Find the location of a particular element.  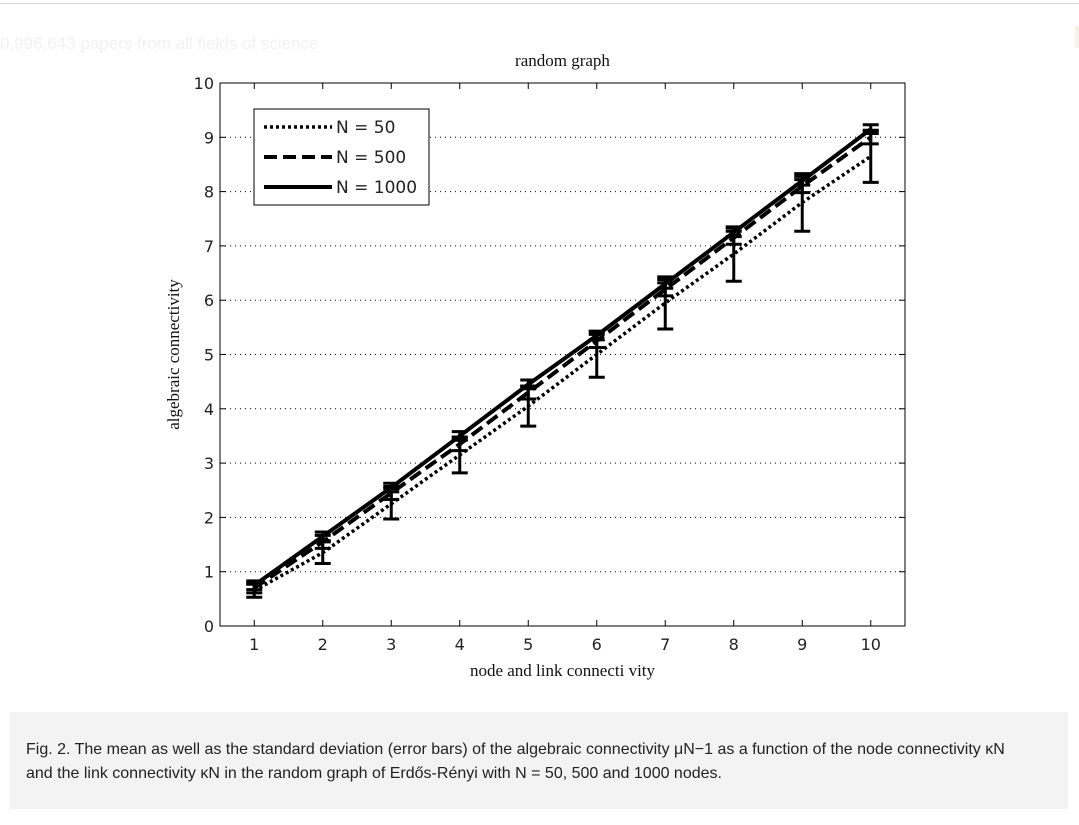

x-tick-label-6: 6 is located at coordinates (597, 644).